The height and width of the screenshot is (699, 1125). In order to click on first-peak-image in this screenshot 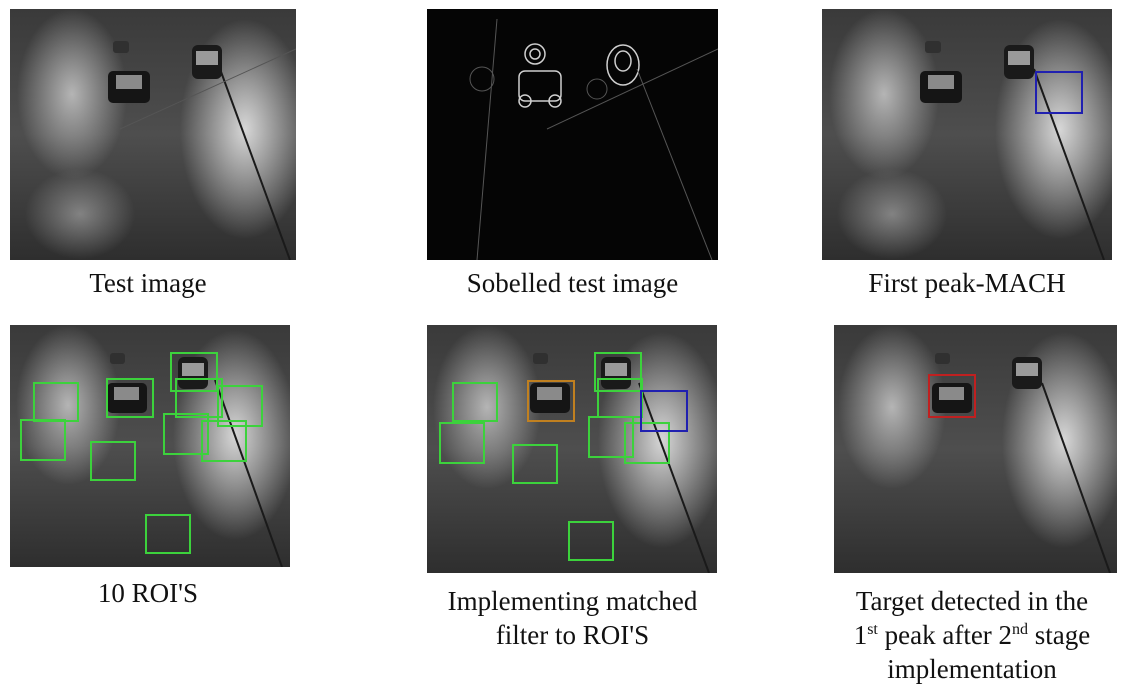, I will do `click(967, 134)`.